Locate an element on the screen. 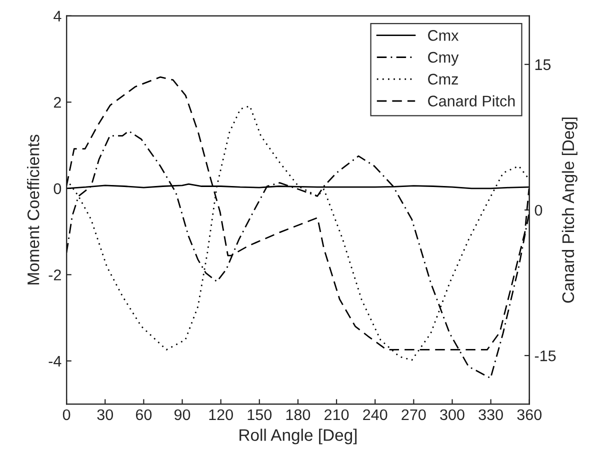 This screenshot has width=605, height=454. x-tick-label: 360 is located at coordinates (529, 414).